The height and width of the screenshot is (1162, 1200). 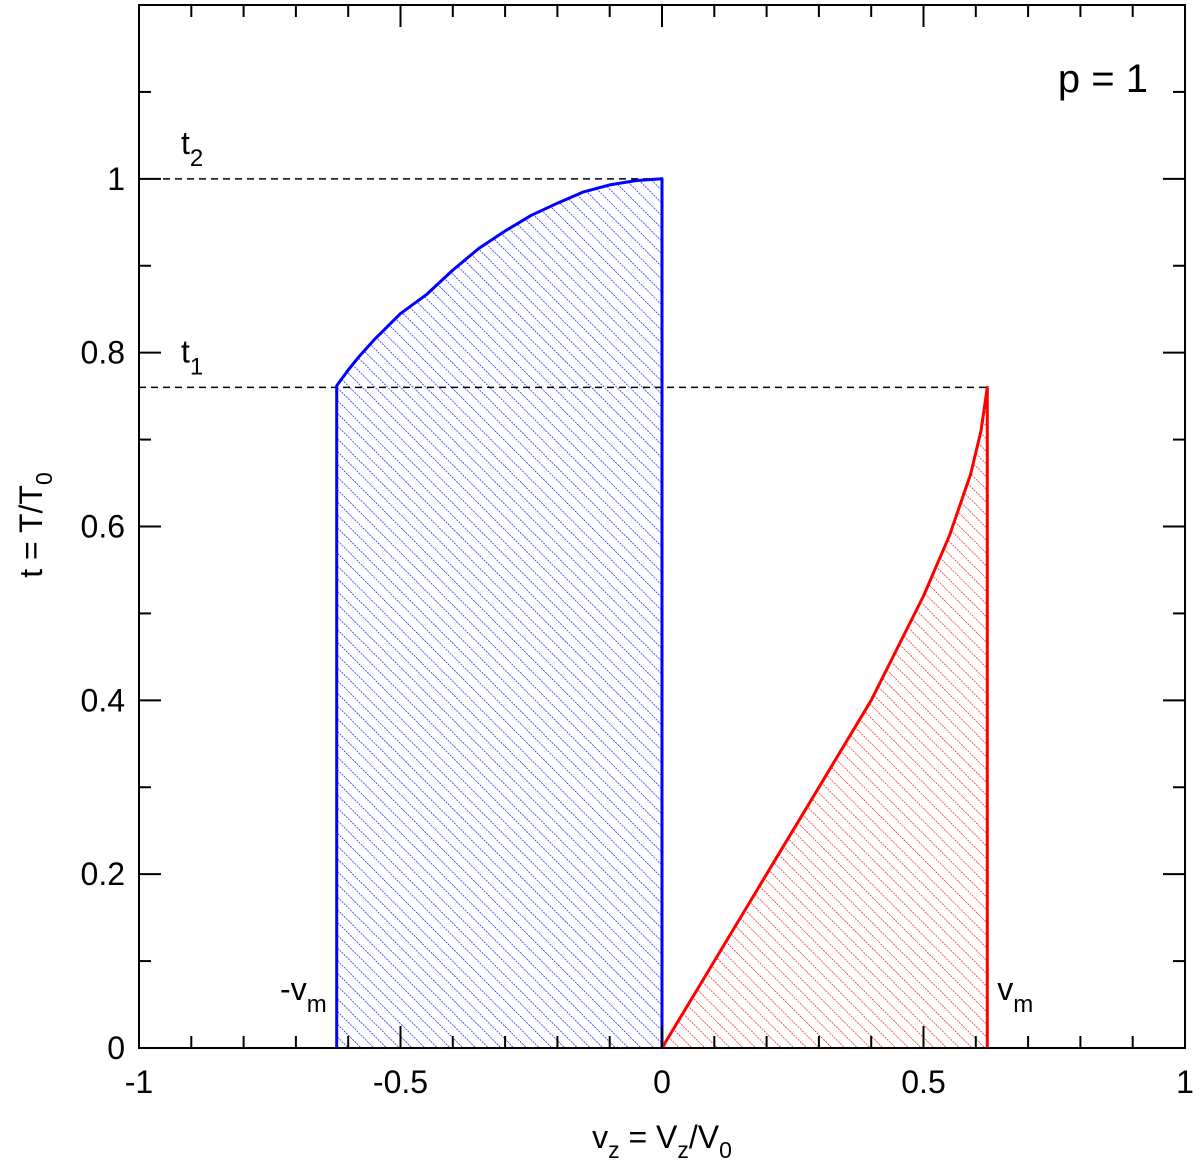 I want to click on reference-label-t2: t2, so click(x=192, y=148).